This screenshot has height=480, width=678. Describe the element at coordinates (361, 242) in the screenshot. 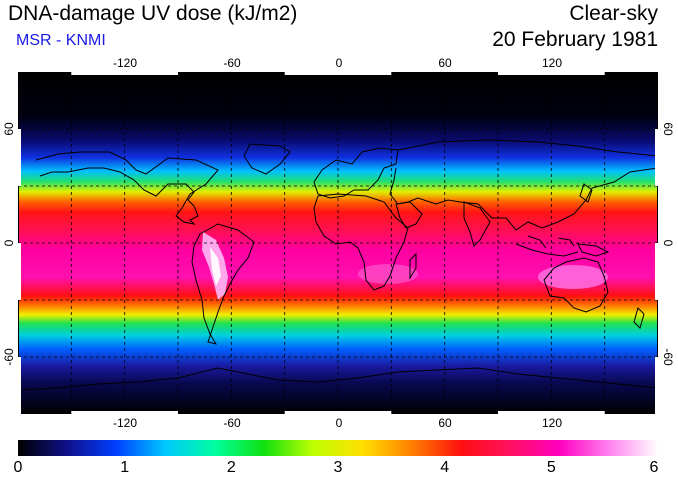

I see `coastline-africa` at that location.